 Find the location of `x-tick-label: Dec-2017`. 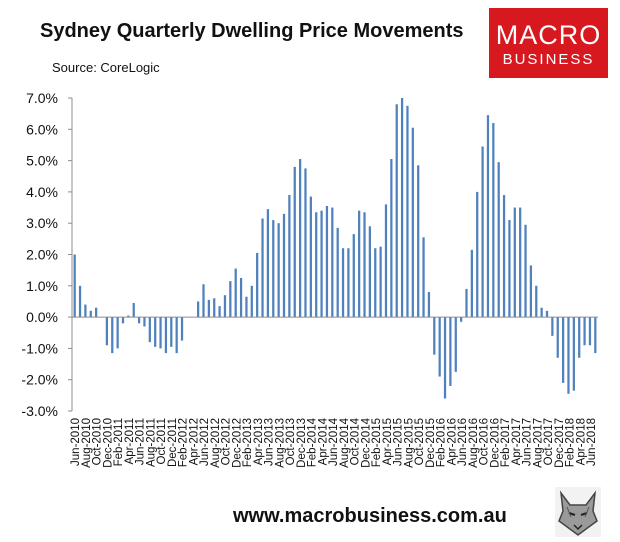

x-tick-label: Dec-2017 is located at coordinates (560, 443).